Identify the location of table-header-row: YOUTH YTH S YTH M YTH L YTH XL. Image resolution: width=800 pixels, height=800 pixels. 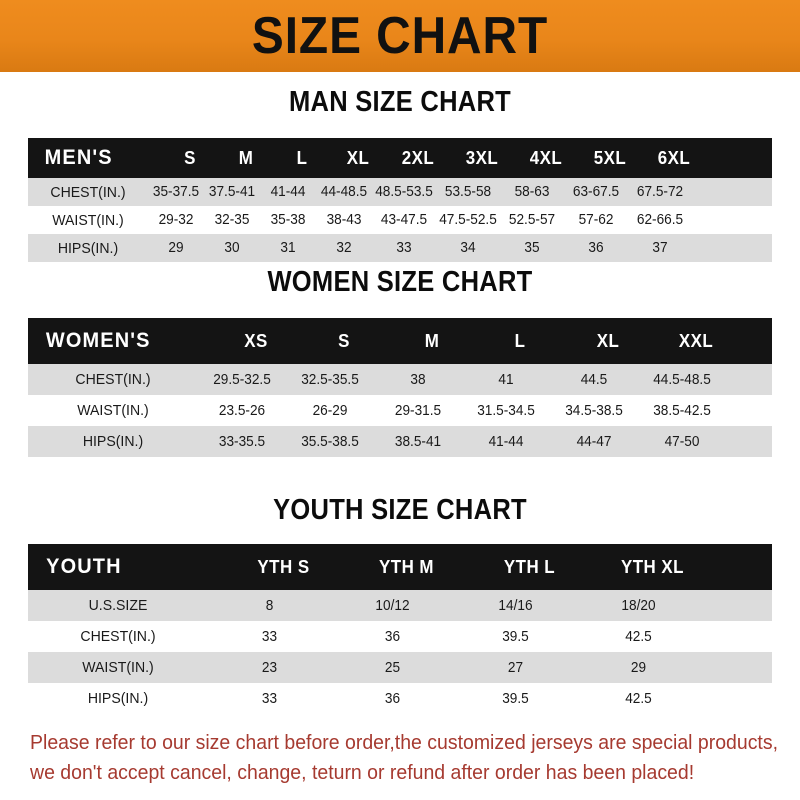
(400, 567).